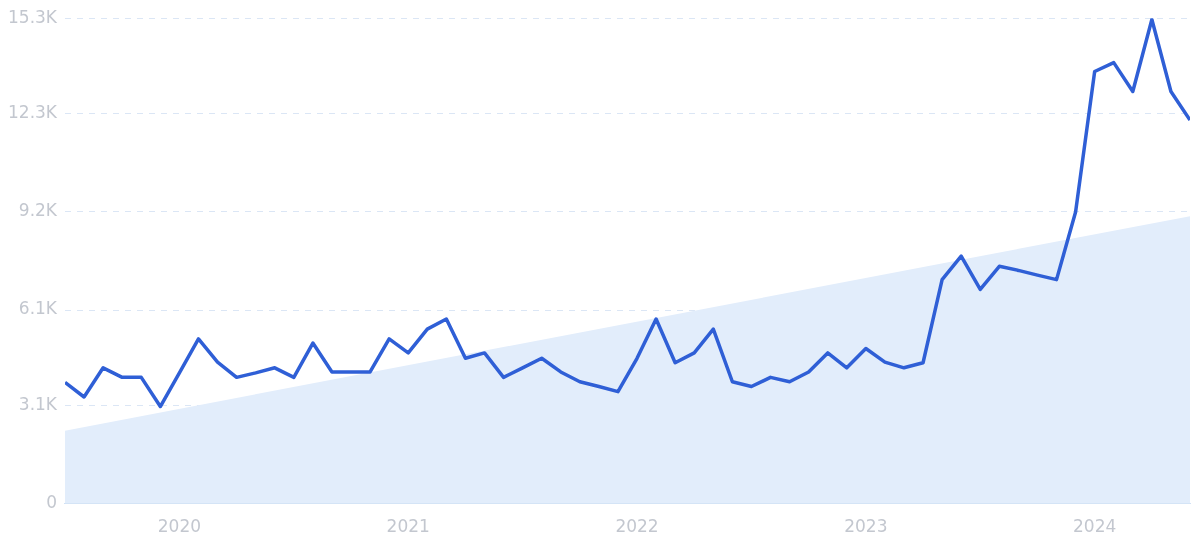  What do you see at coordinates (866, 526) in the screenshot?
I see `x-tick-label: 2023` at bounding box center [866, 526].